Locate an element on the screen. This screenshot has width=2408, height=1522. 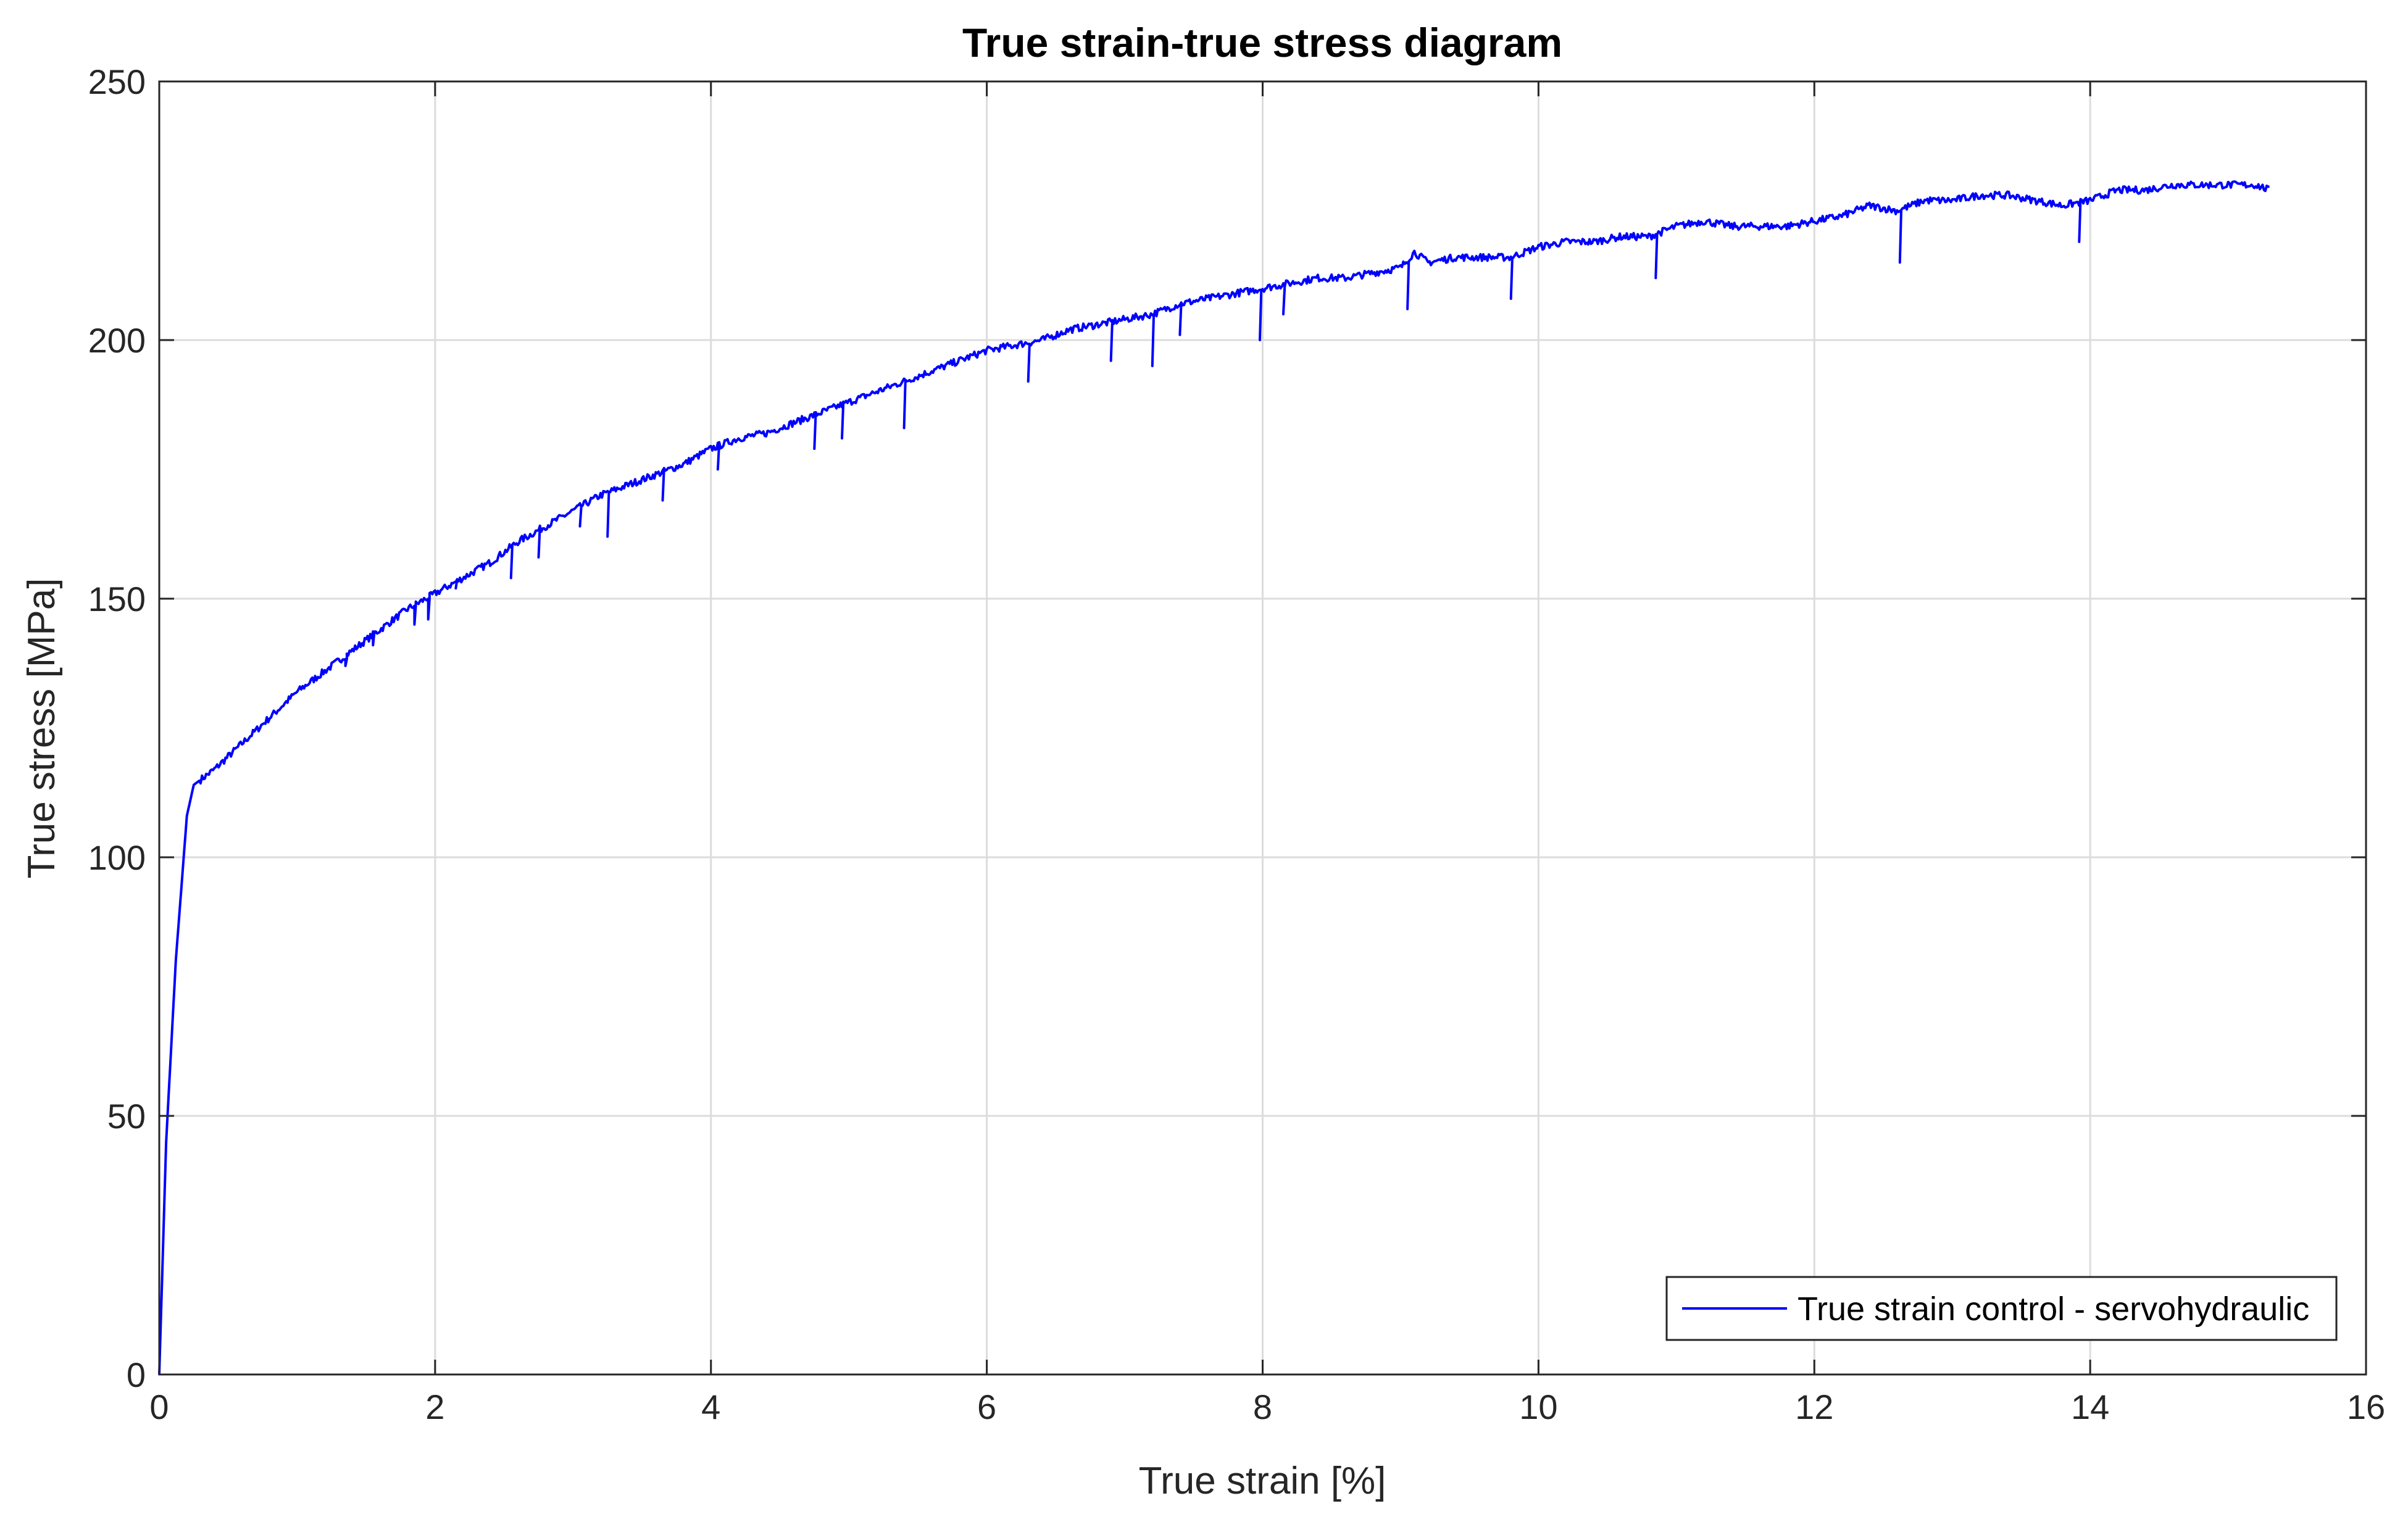
x-tick-label: 16 is located at coordinates (2366, 1406).